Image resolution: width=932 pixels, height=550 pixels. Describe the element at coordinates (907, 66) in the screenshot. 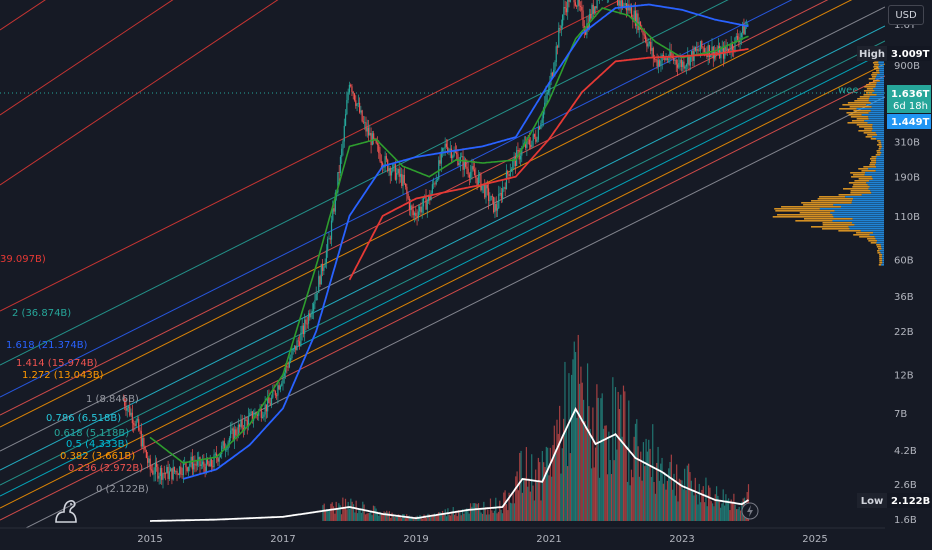

I see `y-tick-label: 900B` at that location.